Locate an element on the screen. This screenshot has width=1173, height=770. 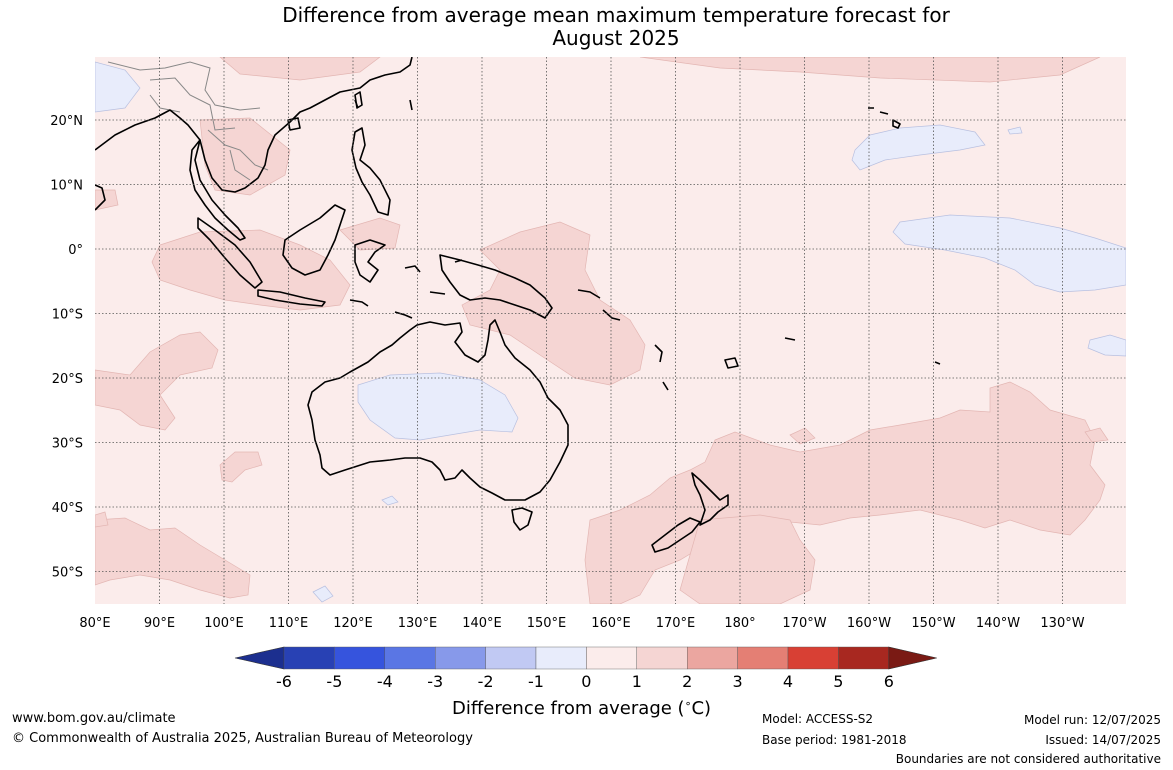
footer-model-run: Model run: 12/07/2025 is located at coordinates (1092, 720).